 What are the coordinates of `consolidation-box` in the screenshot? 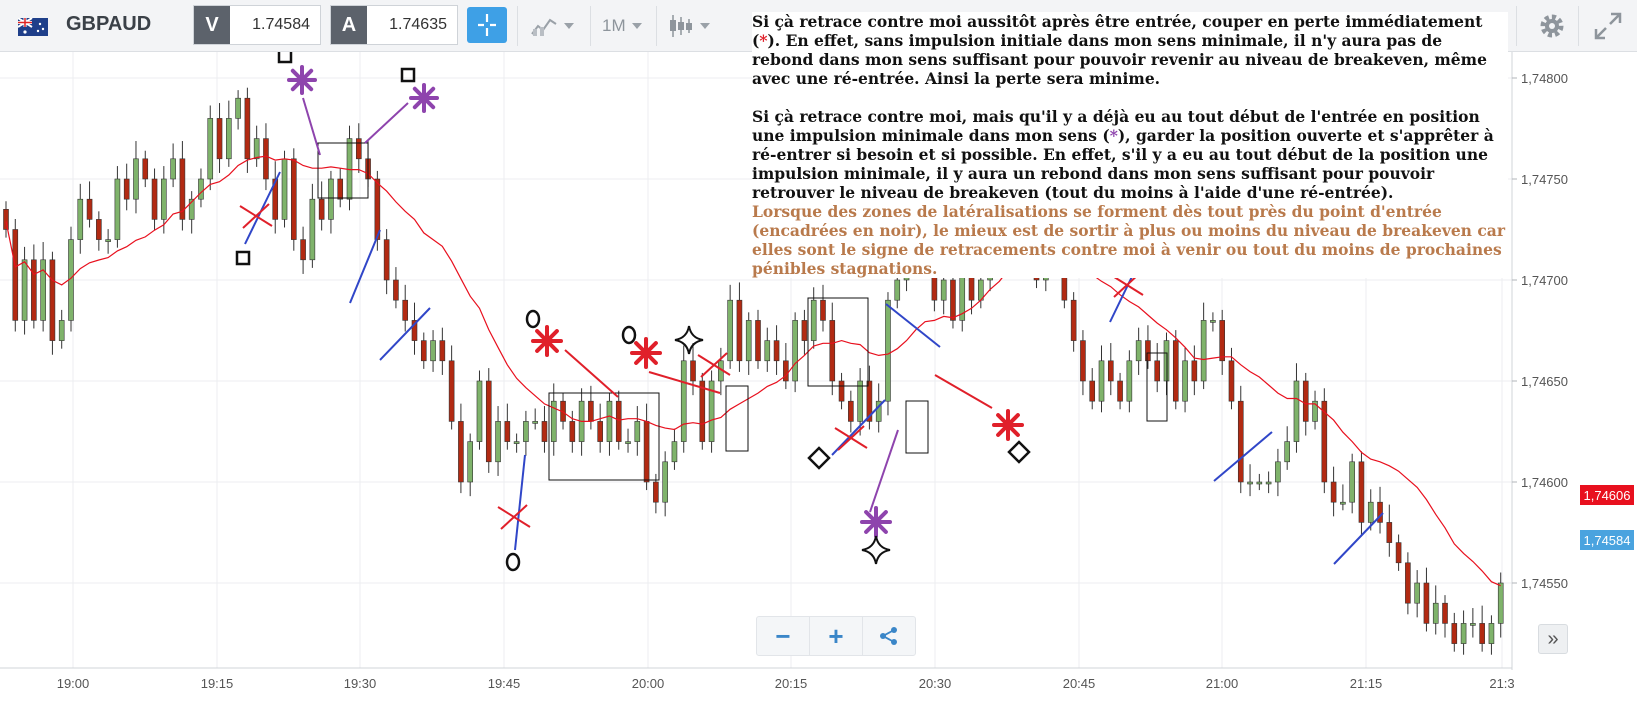 It's located at (917, 427).